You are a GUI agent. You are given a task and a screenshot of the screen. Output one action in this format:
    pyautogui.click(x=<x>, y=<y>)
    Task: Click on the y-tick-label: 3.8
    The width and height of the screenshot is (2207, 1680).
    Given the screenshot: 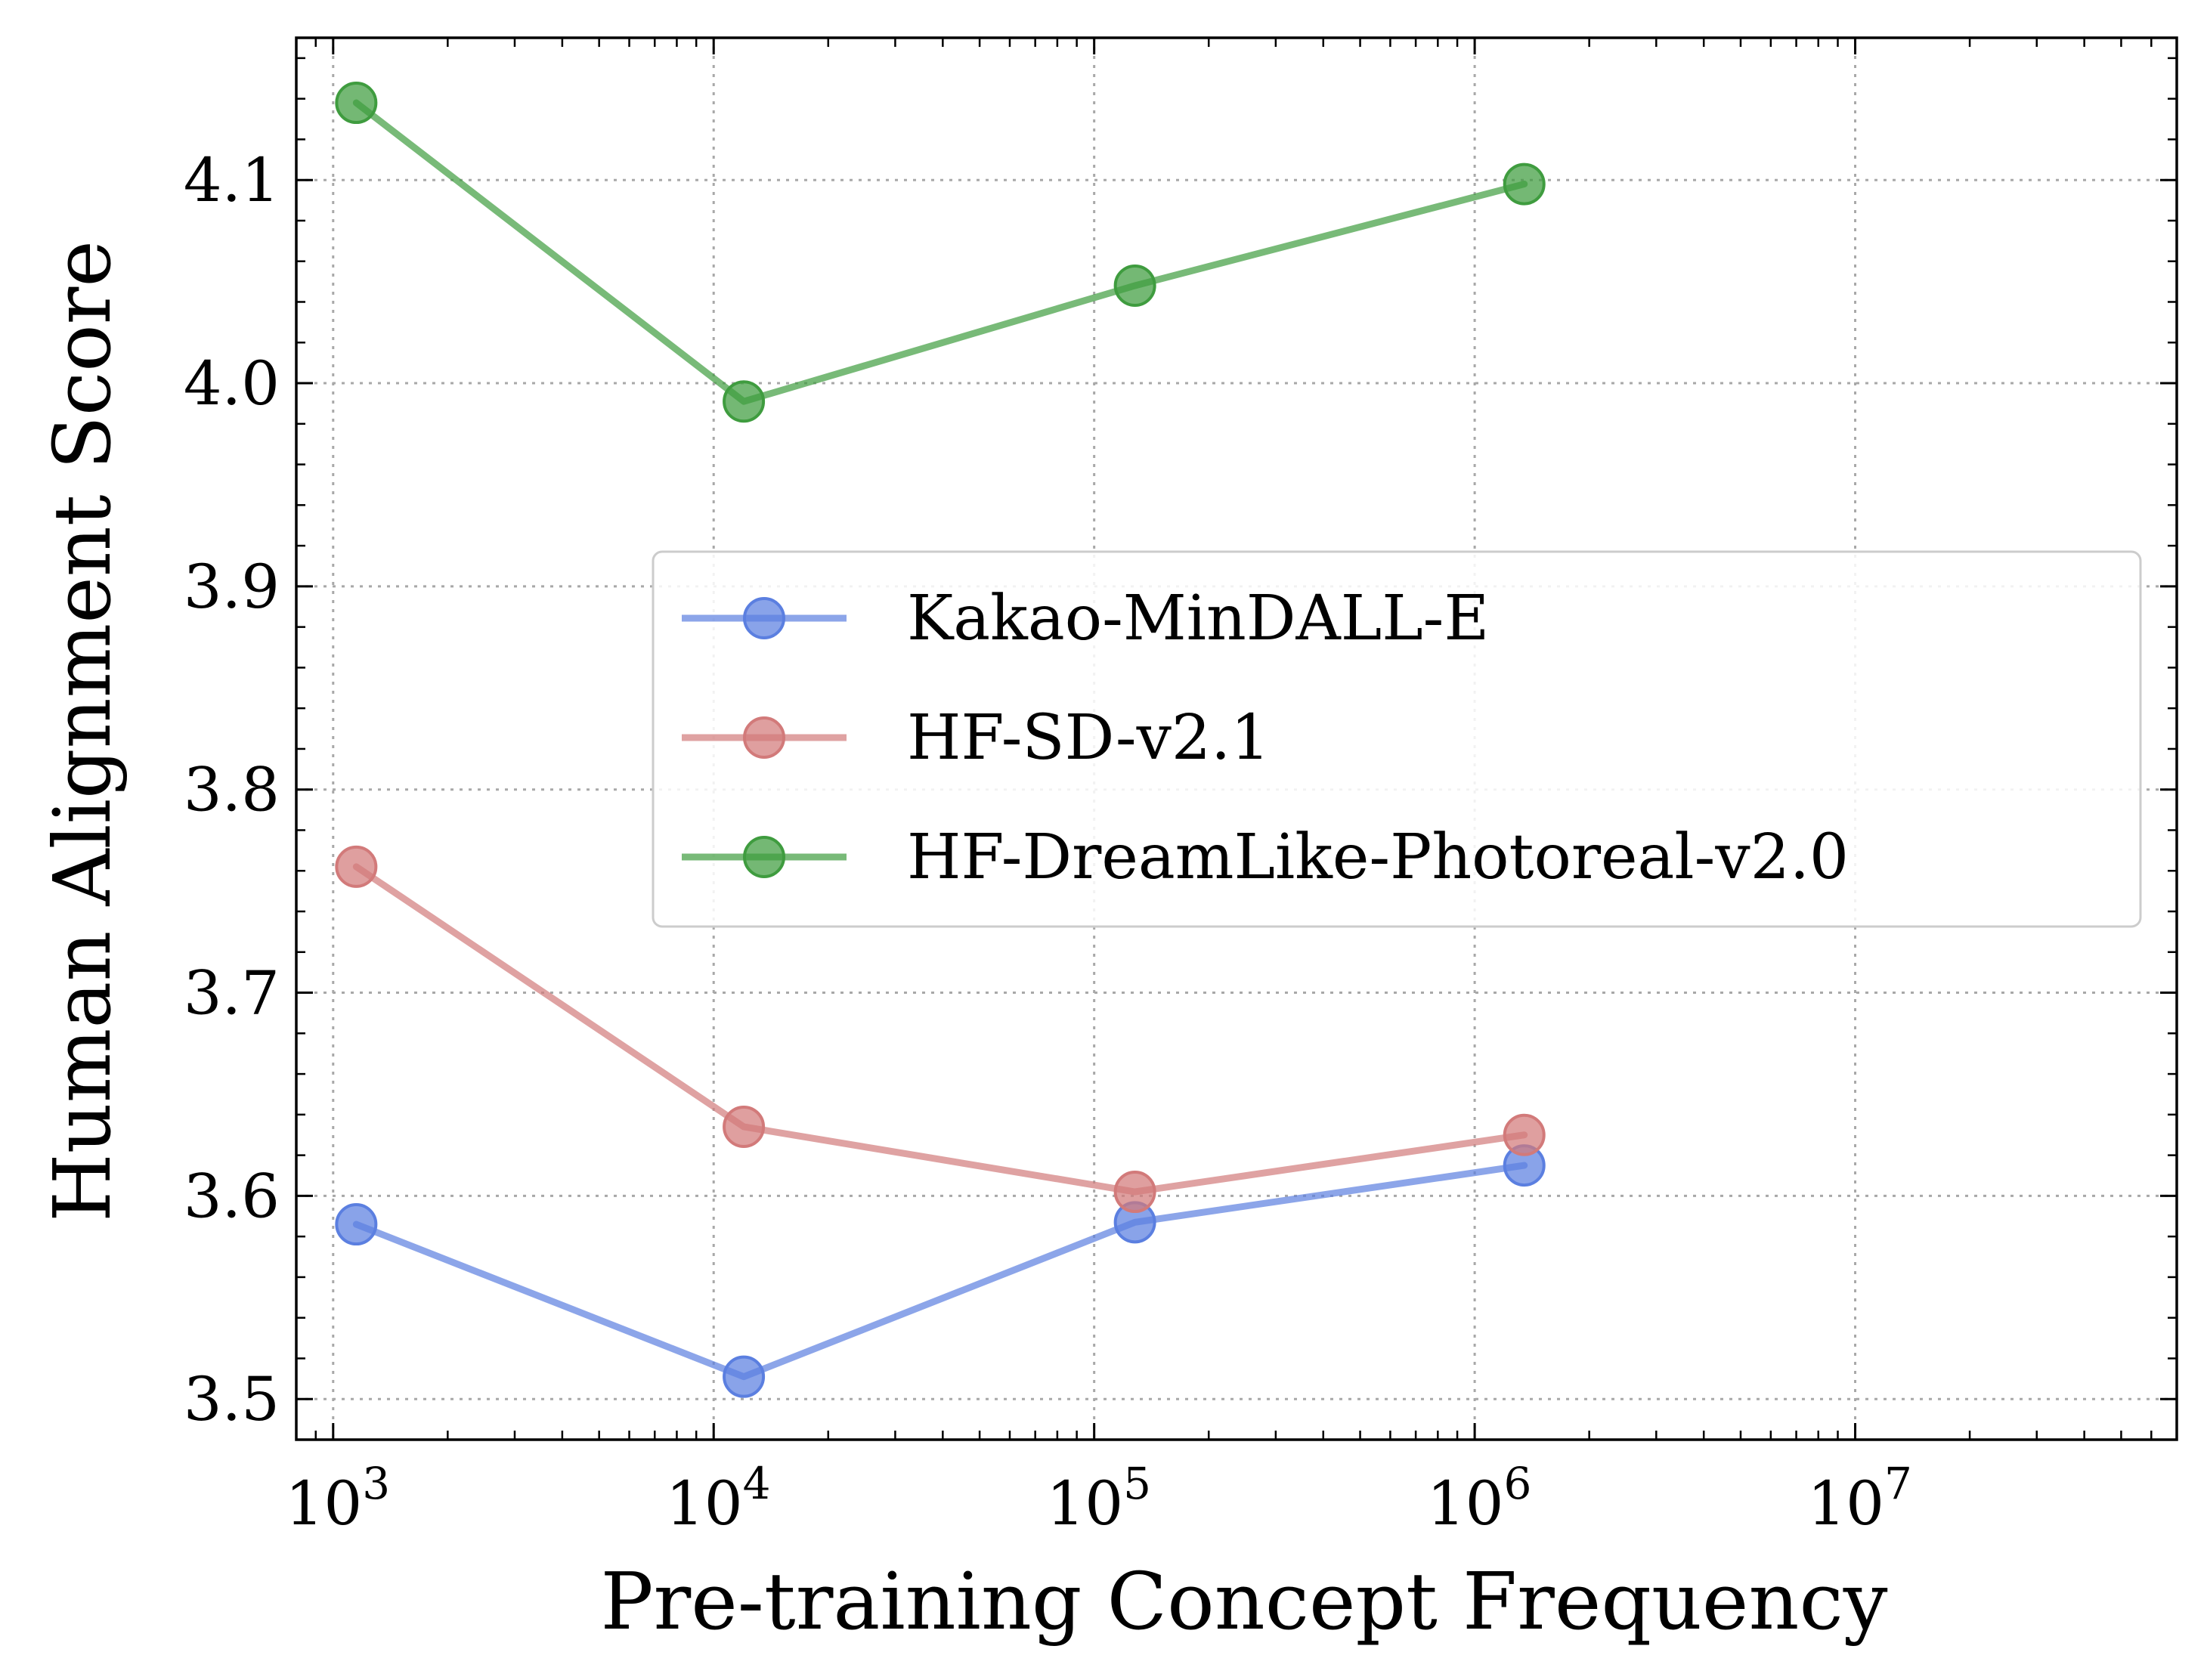 What is the action you would take?
    pyautogui.click(x=232, y=790)
    